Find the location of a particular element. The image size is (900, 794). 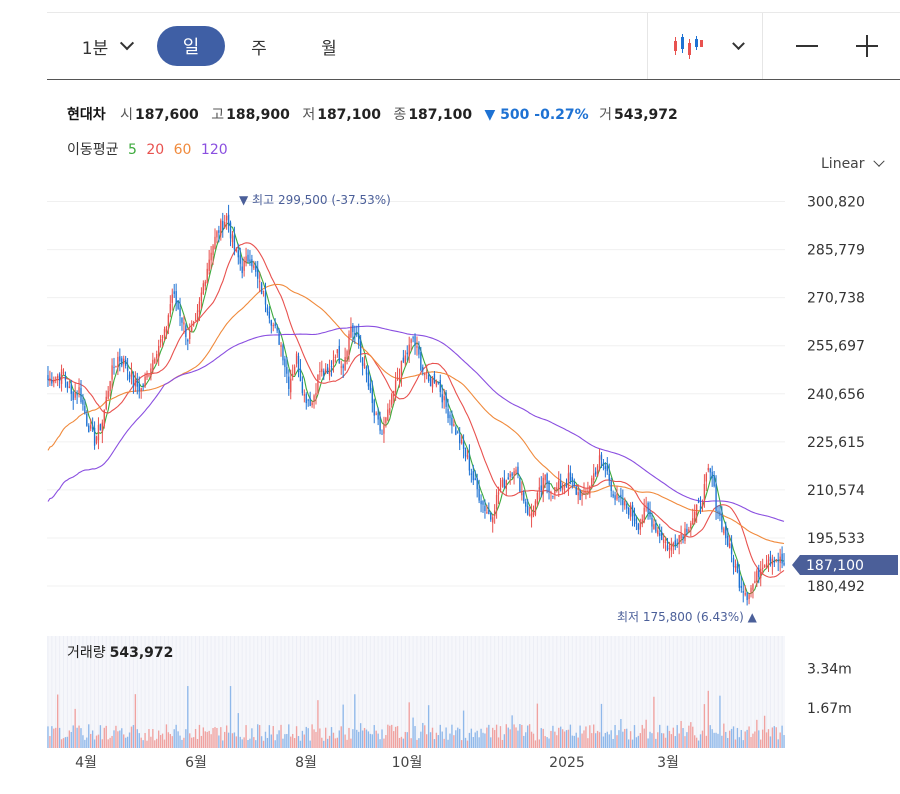

tab-day: 일 is located at coordinates (191, 46).